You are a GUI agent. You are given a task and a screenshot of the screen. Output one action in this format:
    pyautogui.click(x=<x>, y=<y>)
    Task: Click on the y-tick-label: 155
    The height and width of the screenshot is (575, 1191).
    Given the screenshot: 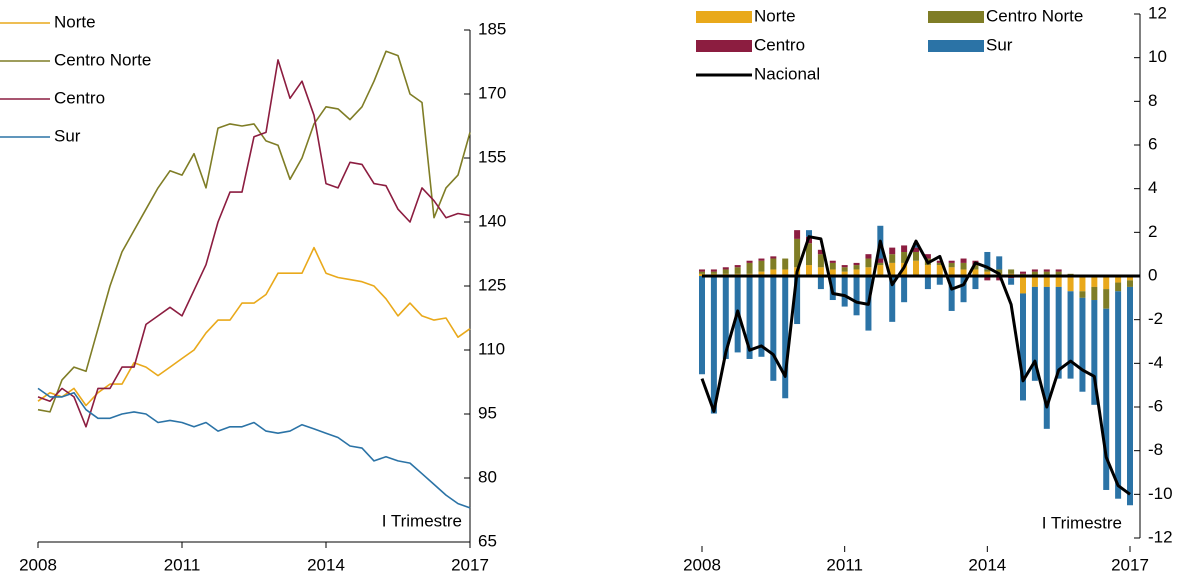 What is the action you would take?
    pyautogui.click(x=492, y=156)
    